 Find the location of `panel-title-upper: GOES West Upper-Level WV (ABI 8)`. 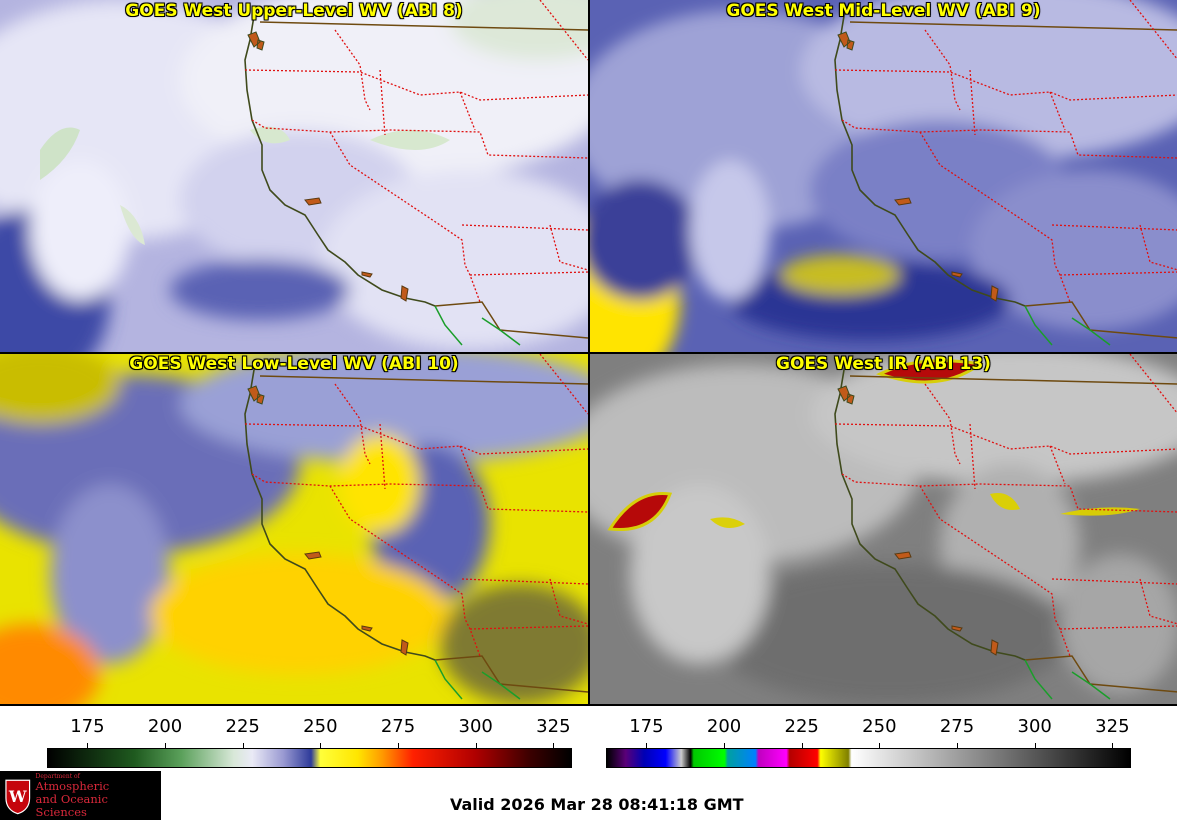

panel-title-upper: GOES West Upper-Level WV (ABI 8) is located at coordinates (294, 11).